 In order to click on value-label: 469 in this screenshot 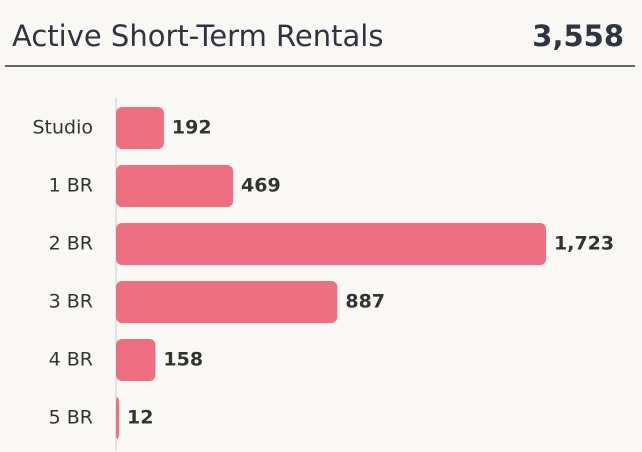, I will do `click(261, 186)`.